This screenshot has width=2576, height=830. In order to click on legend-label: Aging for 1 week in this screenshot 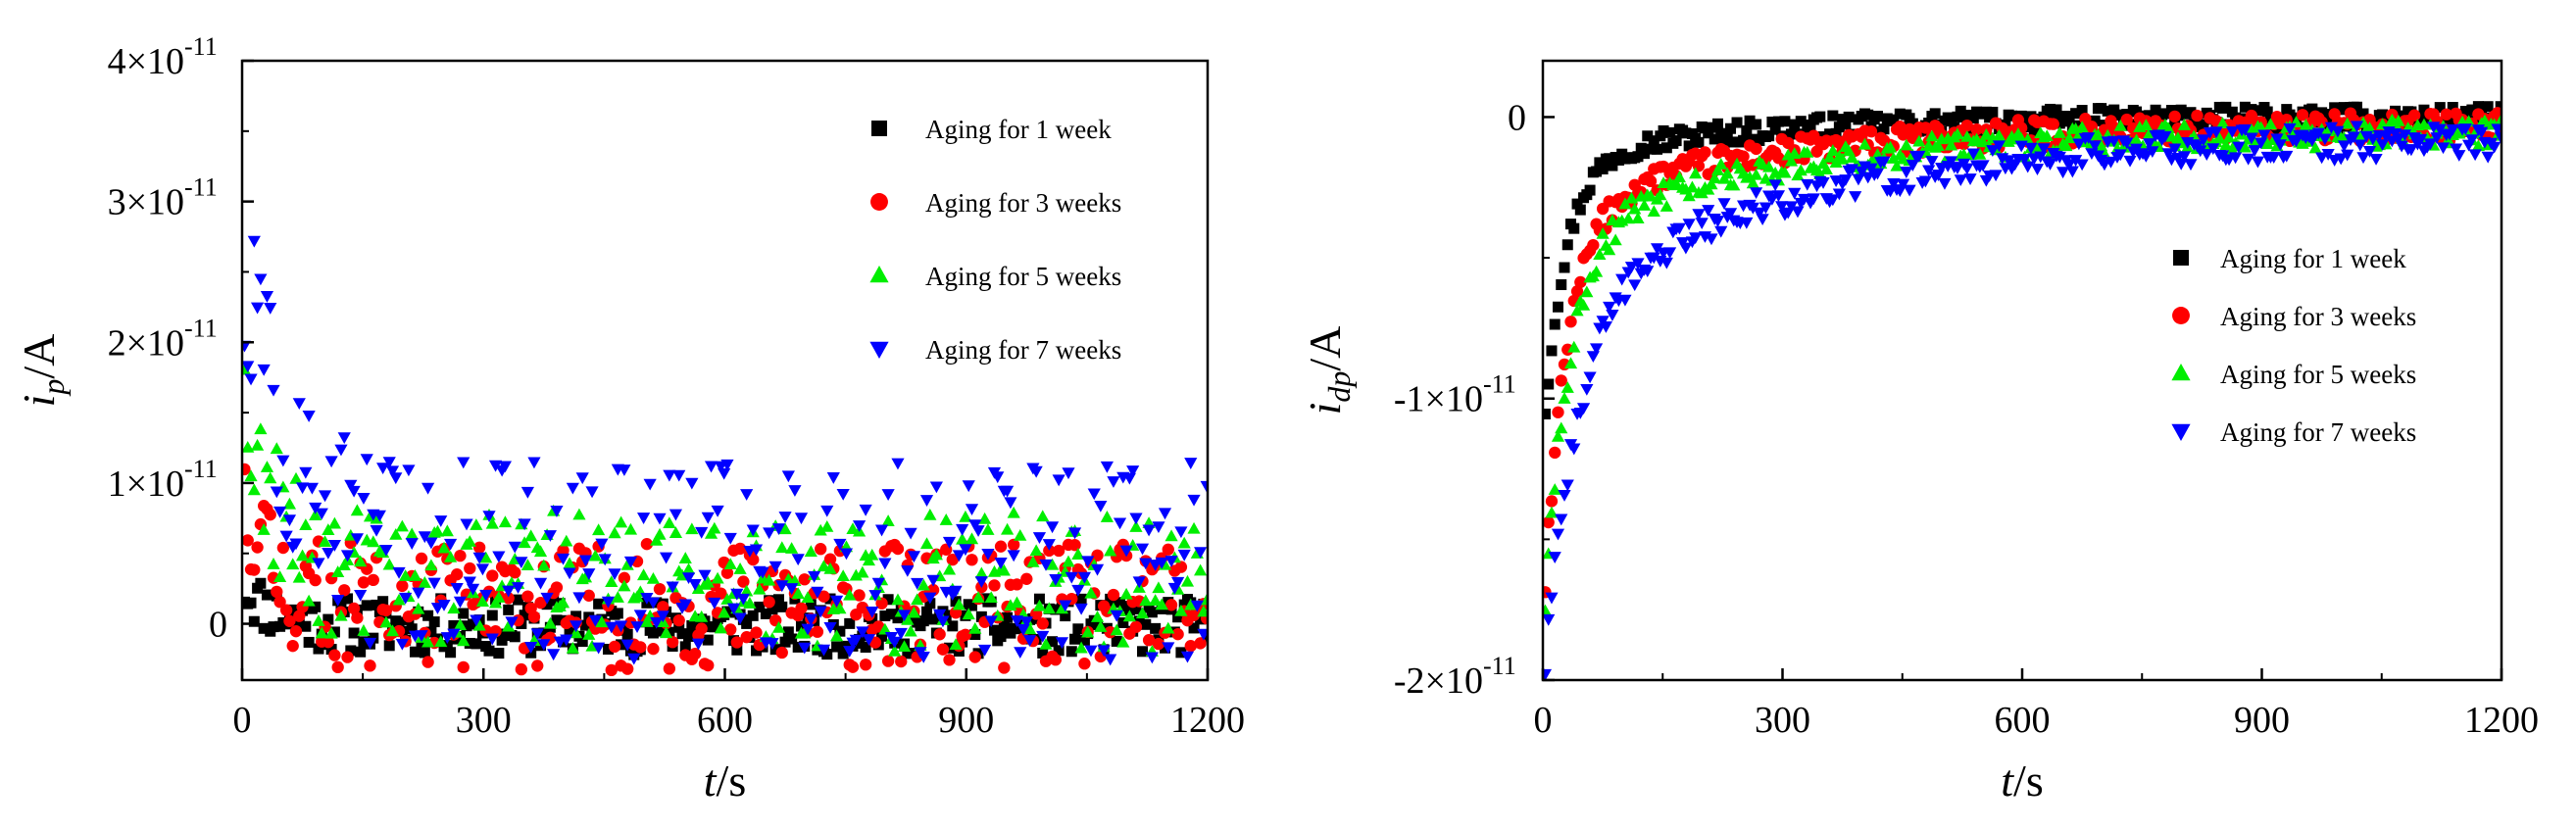, I will do `click(1018, 129)`.